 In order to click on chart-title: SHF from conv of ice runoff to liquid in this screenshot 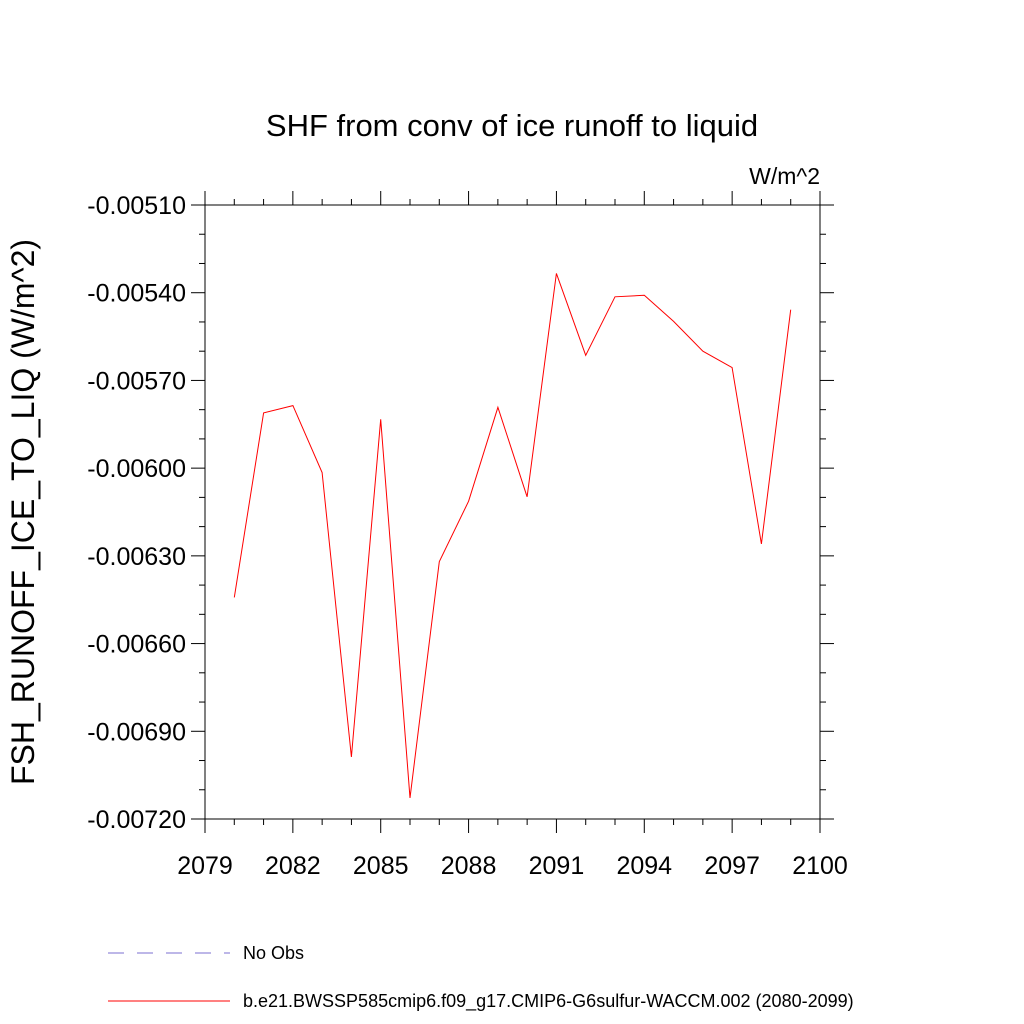, I will do `click(512, 125)`.